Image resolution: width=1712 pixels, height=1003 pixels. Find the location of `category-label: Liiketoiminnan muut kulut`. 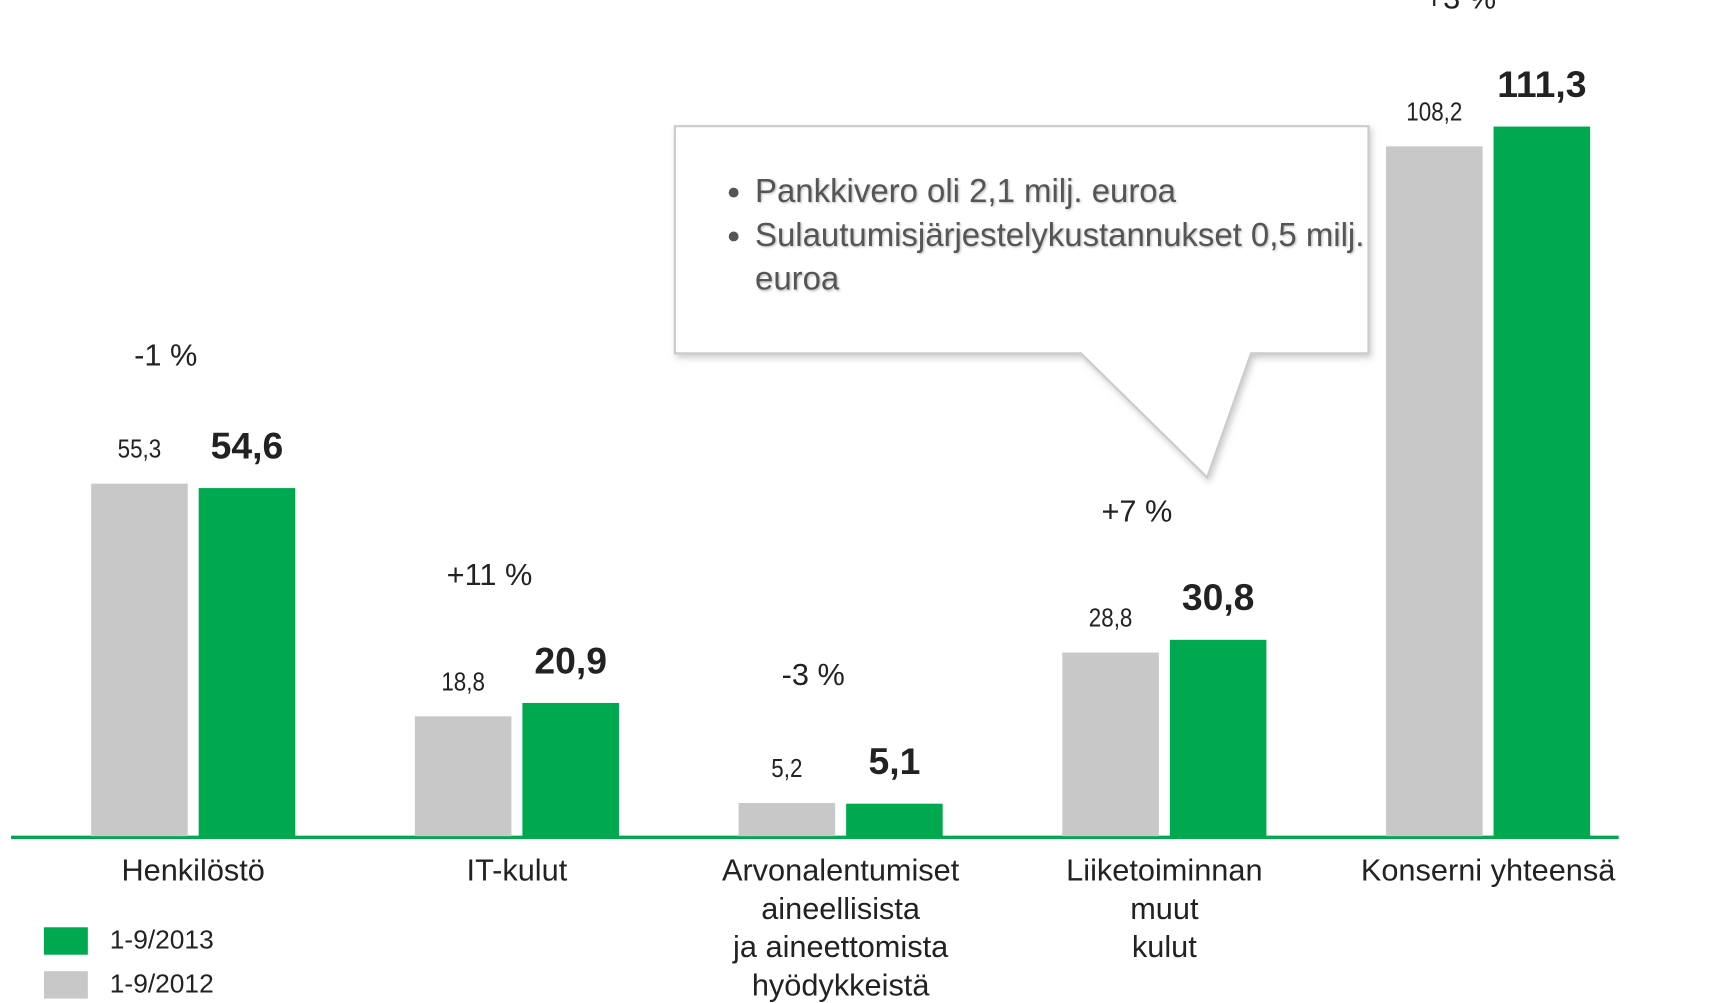

category-label: Liiketoiminnan muut kulut is located at coordinates (1164, 909).